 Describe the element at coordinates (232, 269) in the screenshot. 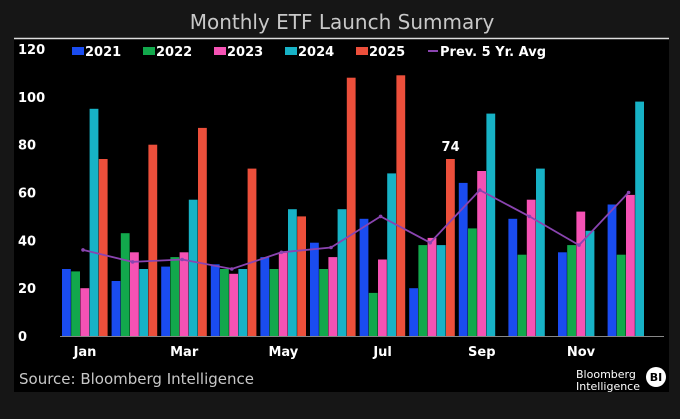

I see `avg-point-Apr` at that location.